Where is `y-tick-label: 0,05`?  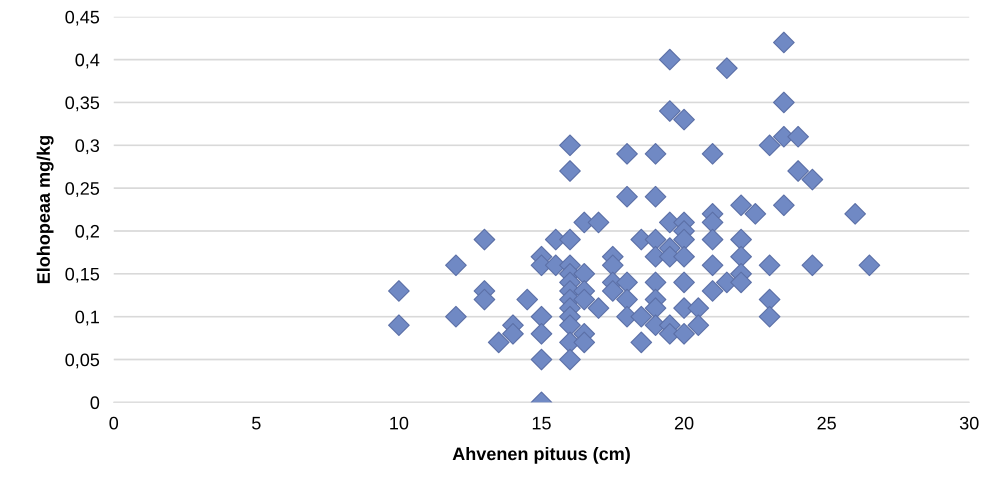
y-tick-label: 0,05 is located at coordinates (82, 360).